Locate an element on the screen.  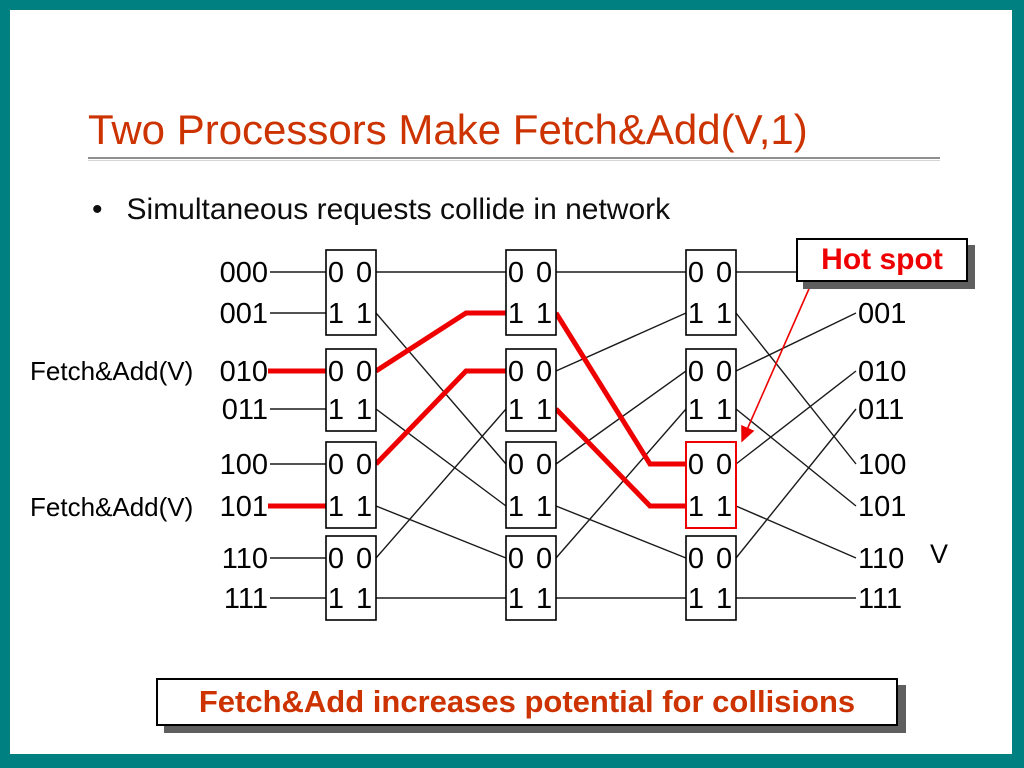
output-label-001: 001 is located at coordinates (882, 314).